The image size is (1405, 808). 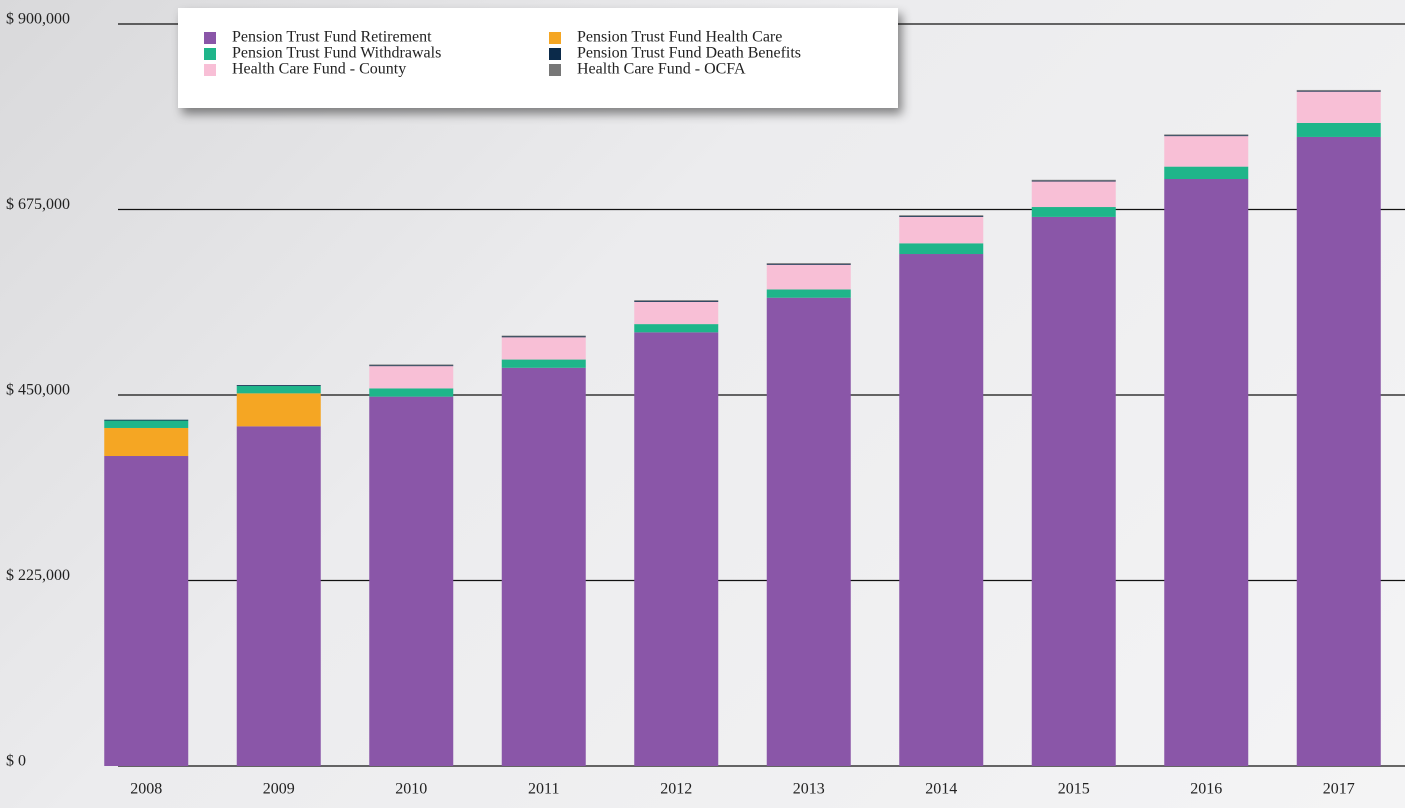 I want to click on legend-label: Pension Trust Fund Death Benefits, so click(x=689, y=53).